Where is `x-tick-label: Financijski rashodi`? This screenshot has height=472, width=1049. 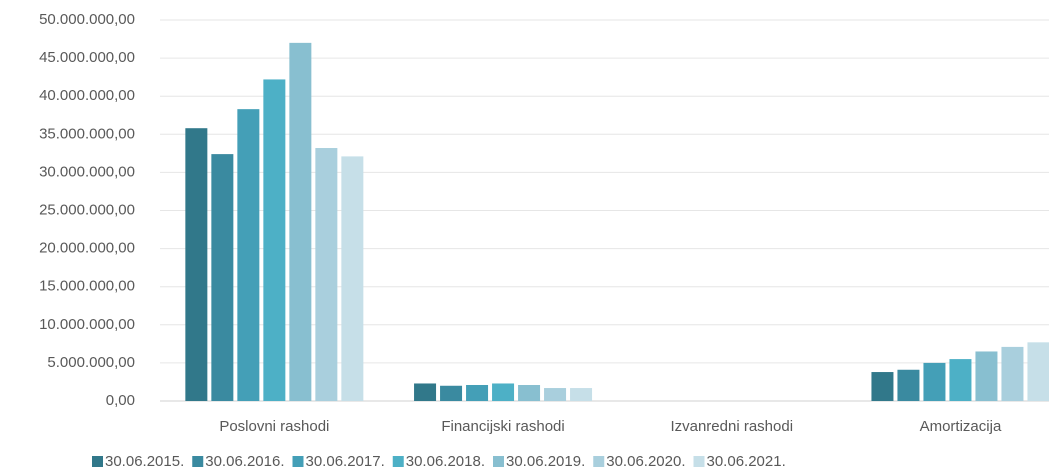
x-tick-label: Financijski rashodi is located at coordinates (502, 426).